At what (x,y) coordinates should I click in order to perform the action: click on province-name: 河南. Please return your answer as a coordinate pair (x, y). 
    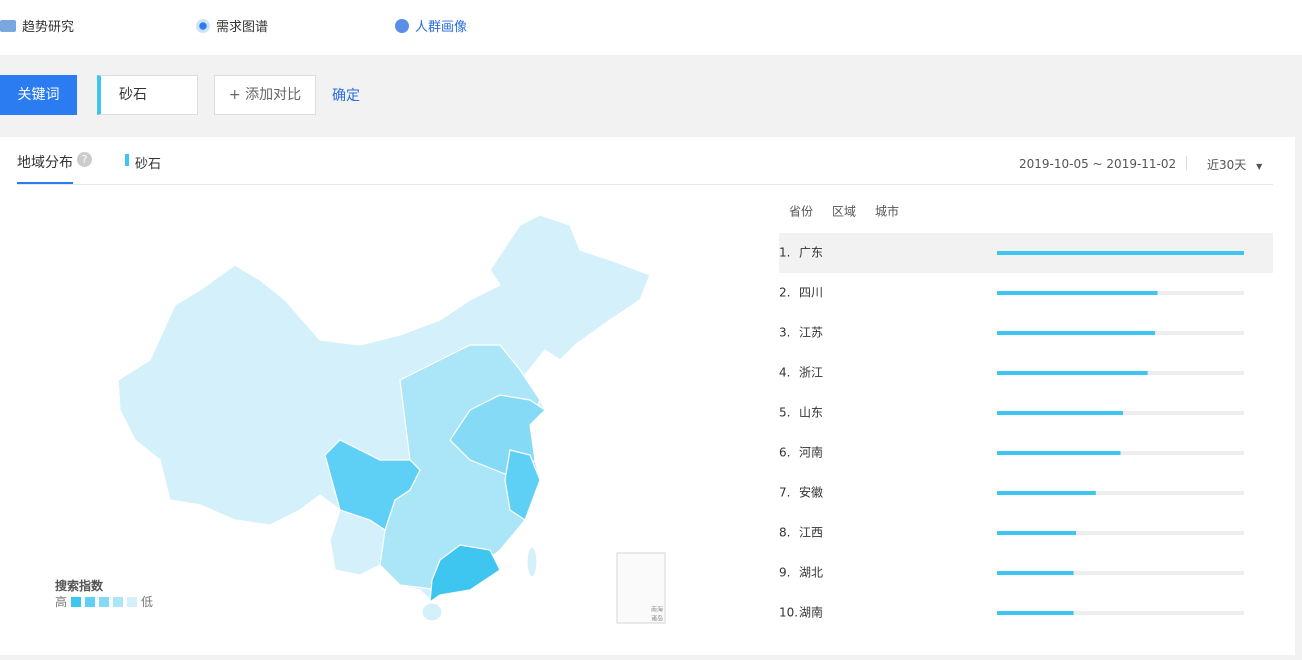
    Looking at the image, I should click on (811, 452).